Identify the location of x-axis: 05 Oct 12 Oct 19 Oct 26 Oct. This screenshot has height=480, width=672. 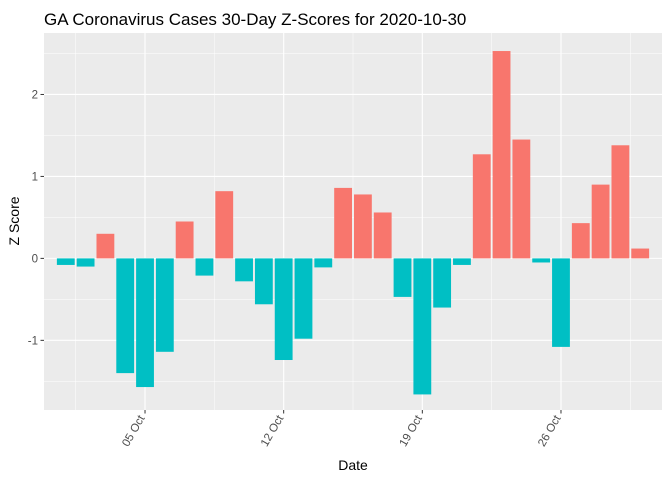
(342, 429).